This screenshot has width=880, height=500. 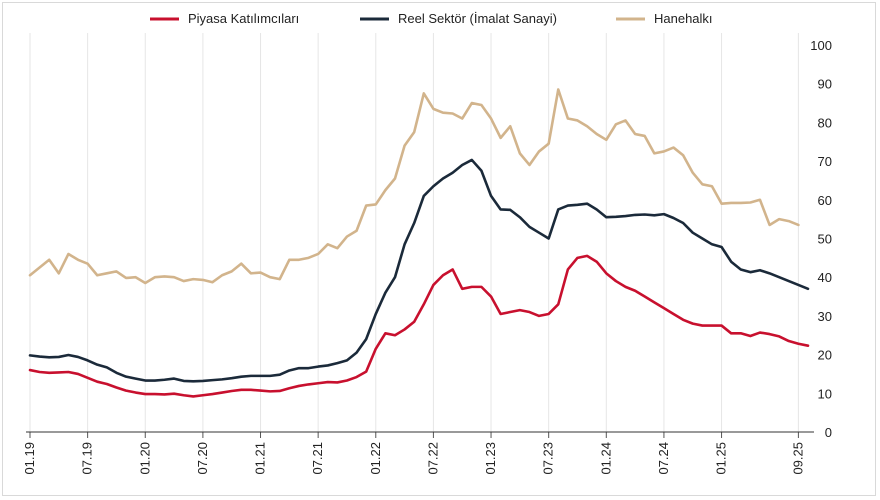 I want to click on x-tick-label: 01.23, so click(x=490, y=458).